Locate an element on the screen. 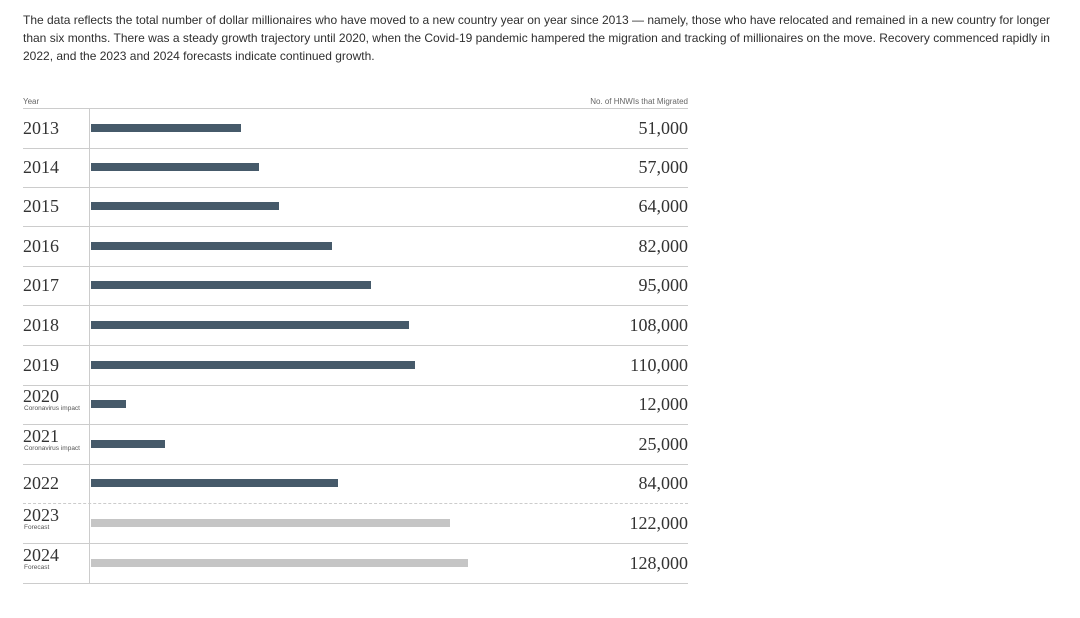 Image resolution: width=1080 pixels, height=618 pixels. value-label: 25,000 is located at coordinates (663, 443).